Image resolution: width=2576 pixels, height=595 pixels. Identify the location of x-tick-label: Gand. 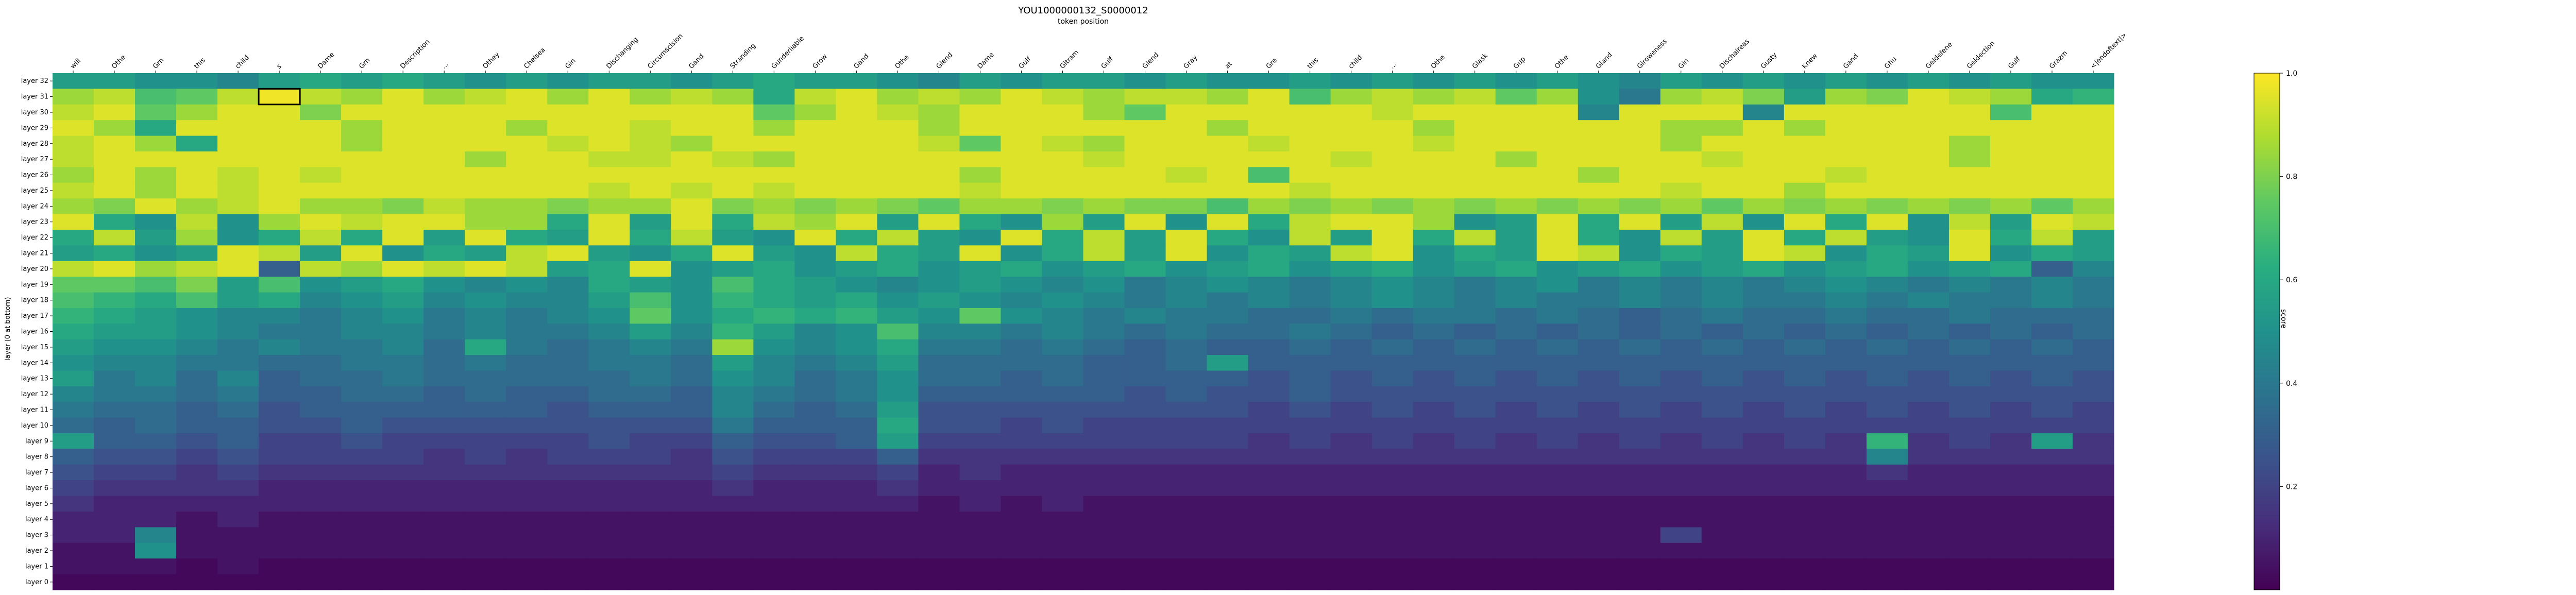
(862, 62).